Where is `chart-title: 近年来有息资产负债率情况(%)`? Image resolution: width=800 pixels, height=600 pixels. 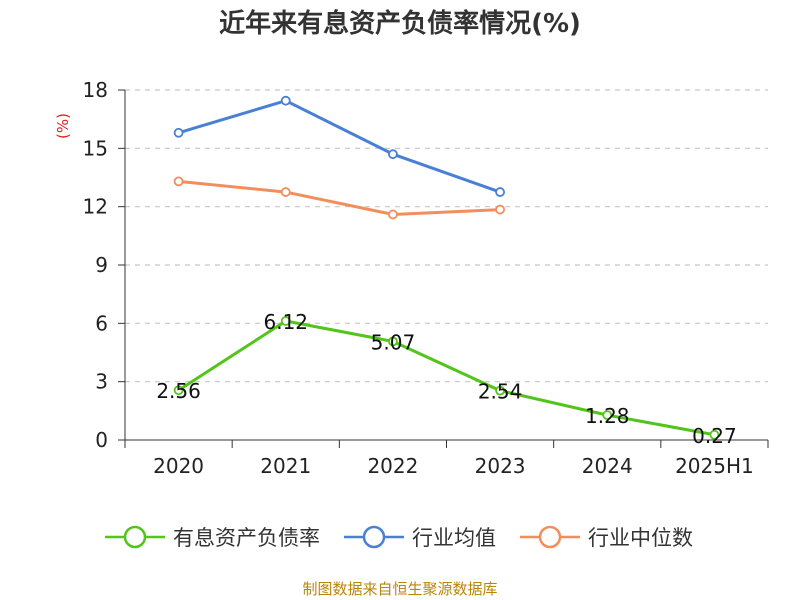 chart-title: 近年来有息资产负债率情况(%) is located at coordinates (400, 24).